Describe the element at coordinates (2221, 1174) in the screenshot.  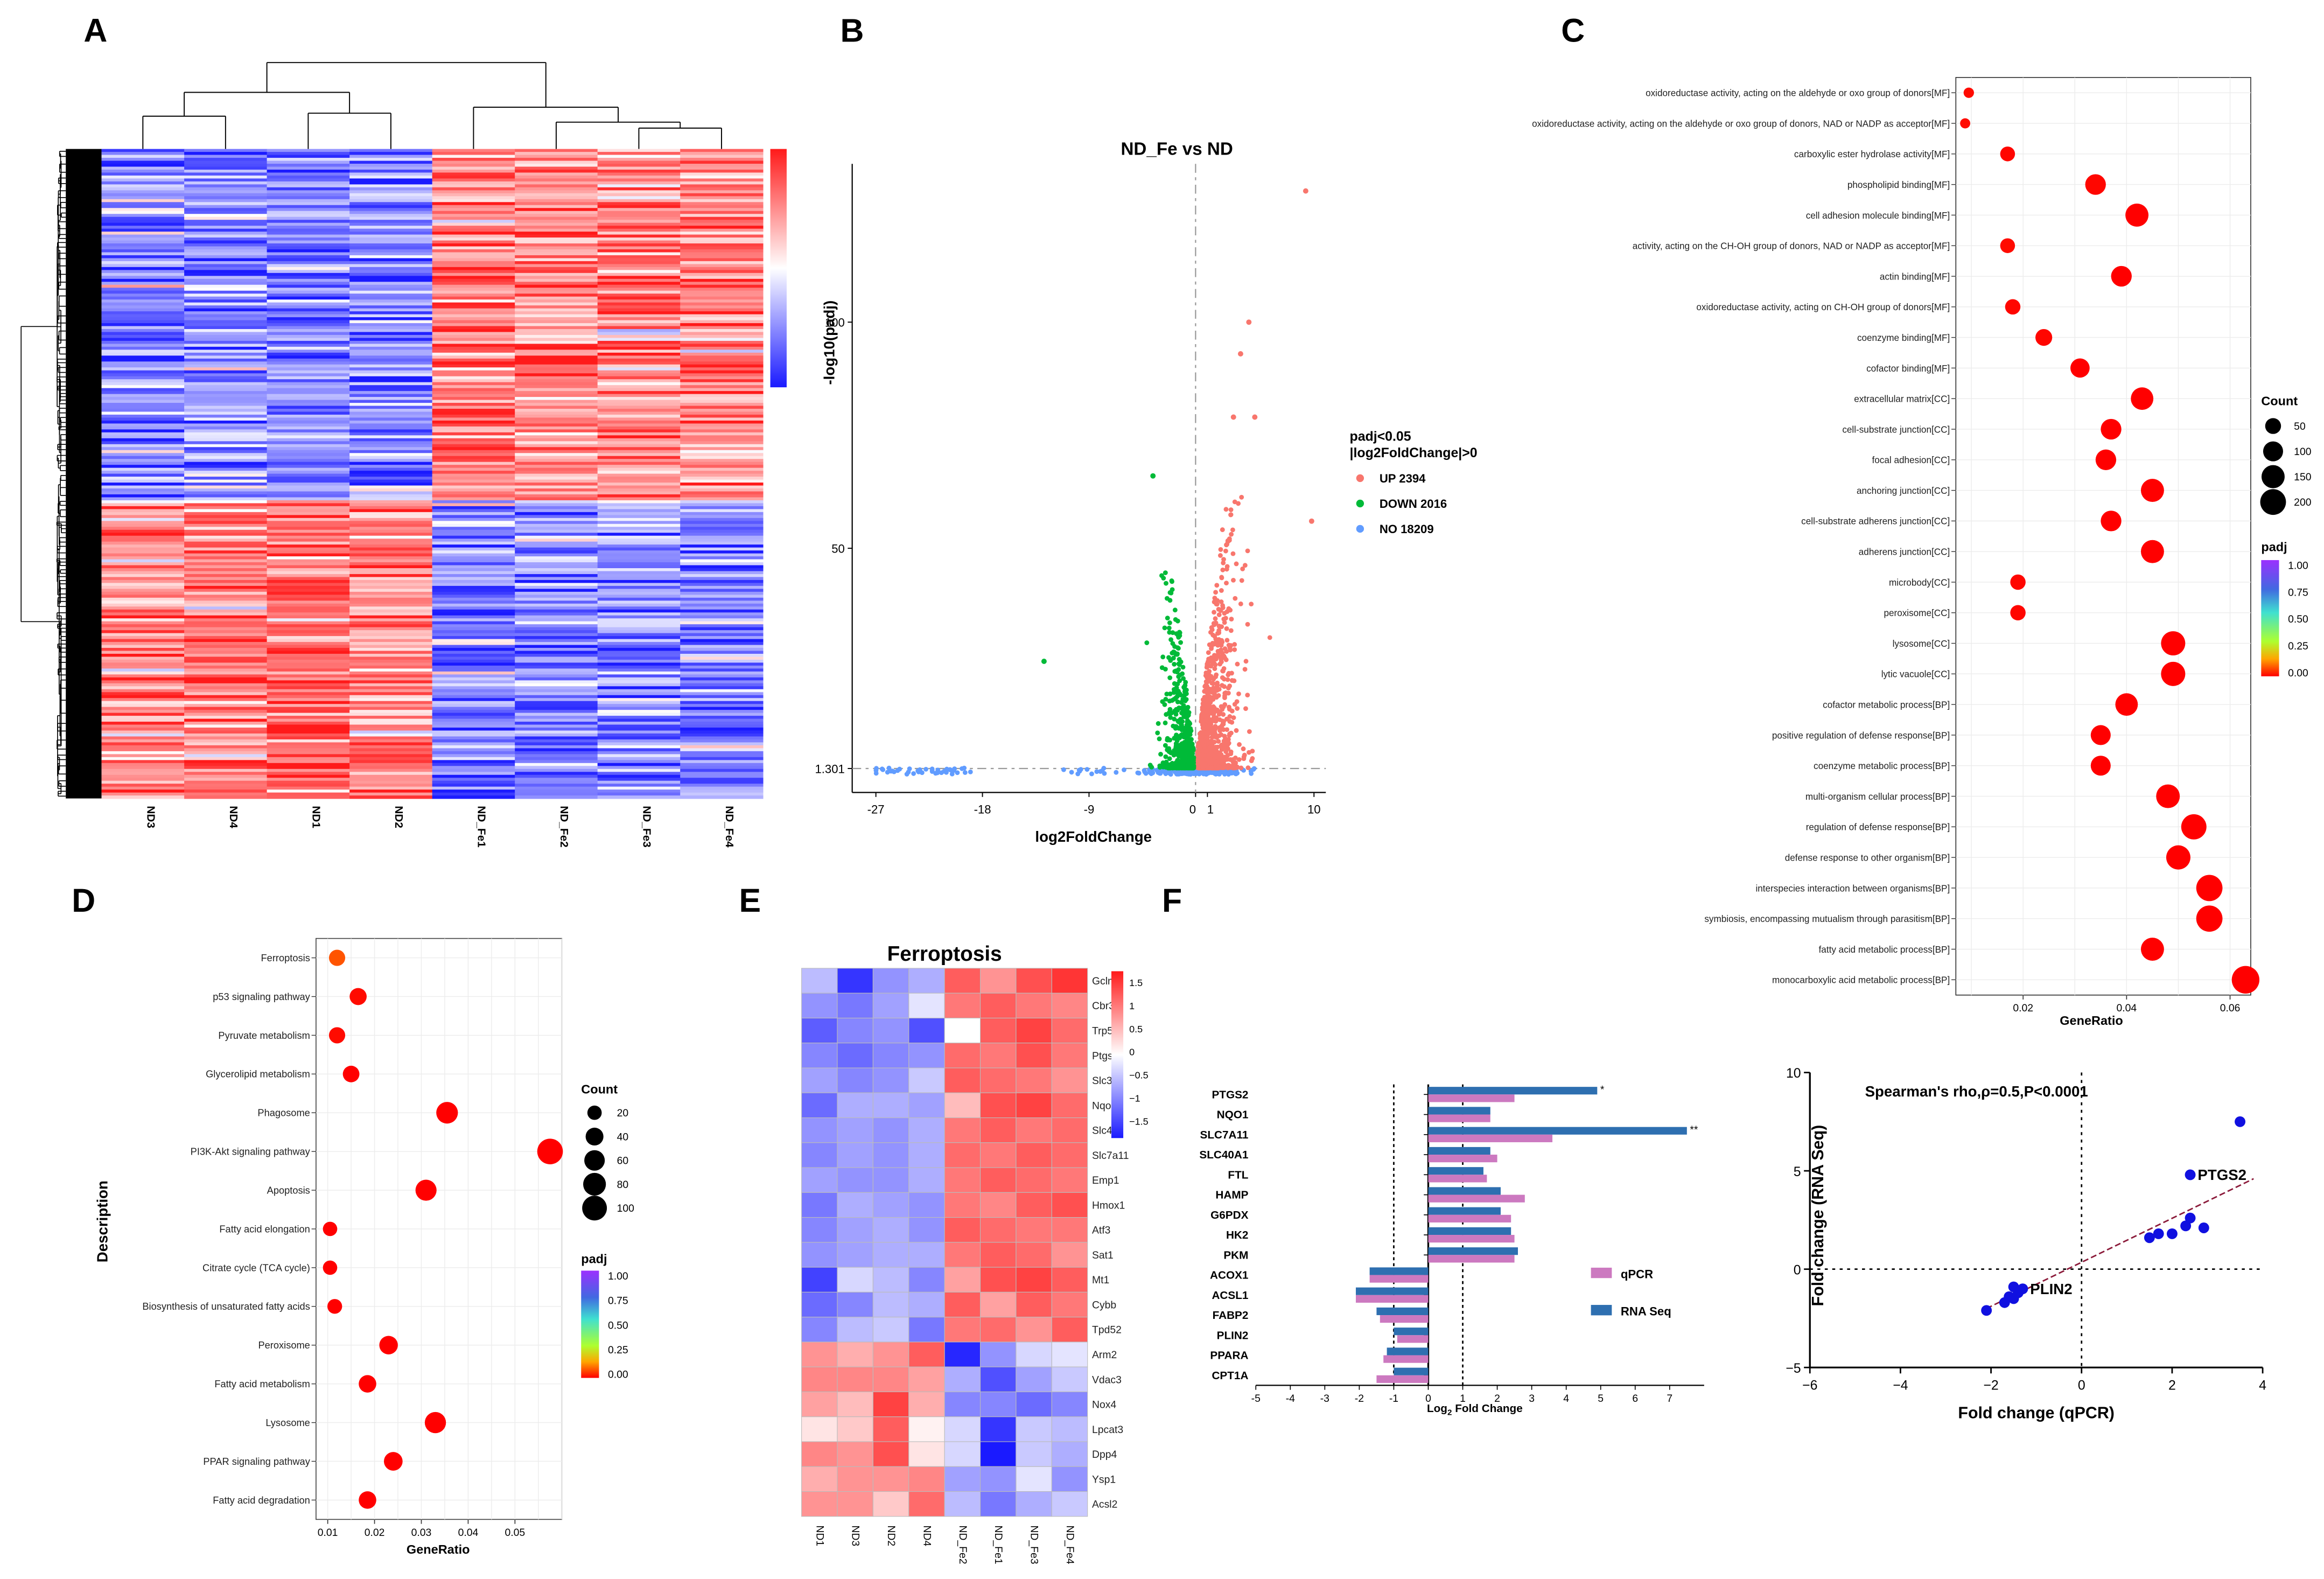
I see `g-point-label: PTGS2` at that location.